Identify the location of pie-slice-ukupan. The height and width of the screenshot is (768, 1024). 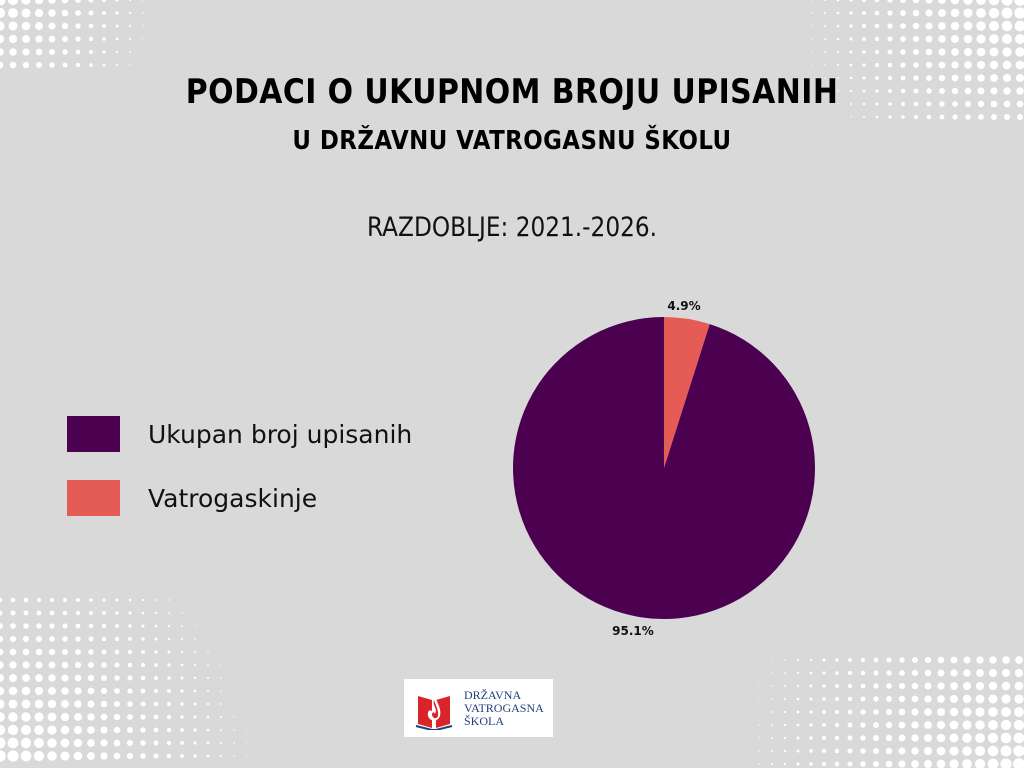
(663, 468).